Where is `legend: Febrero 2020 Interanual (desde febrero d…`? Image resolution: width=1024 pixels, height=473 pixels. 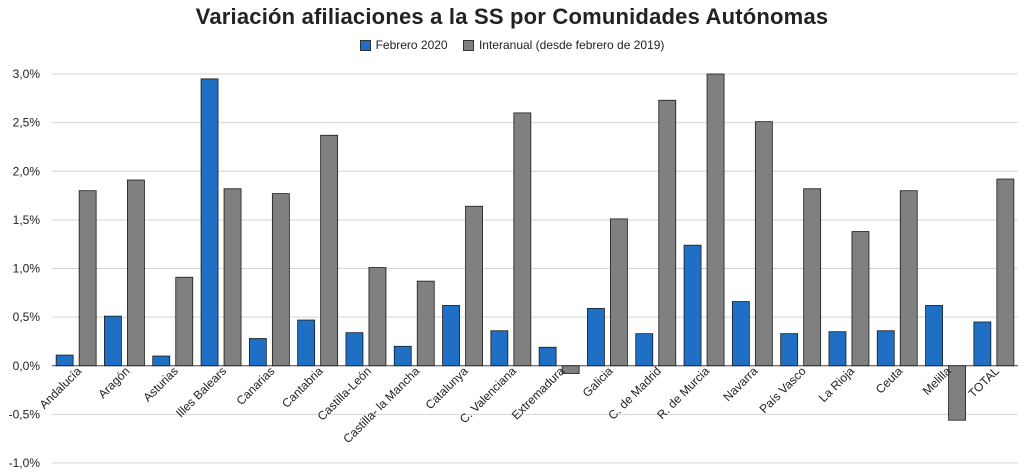 legend: Febrero 2020 Interanual (desde febrero d… is located at coordinates (512, 46).